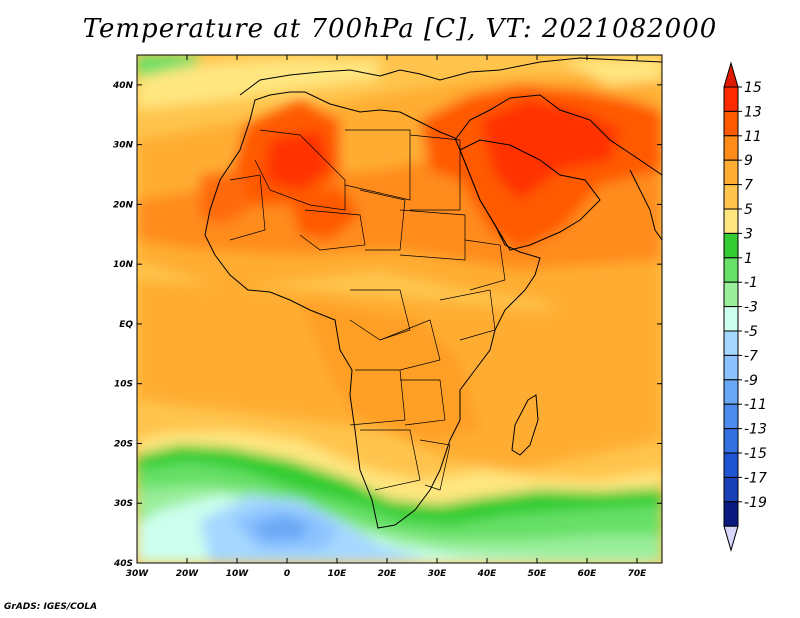  I want to click on y-tick-label: 30S, so click(123, 504).